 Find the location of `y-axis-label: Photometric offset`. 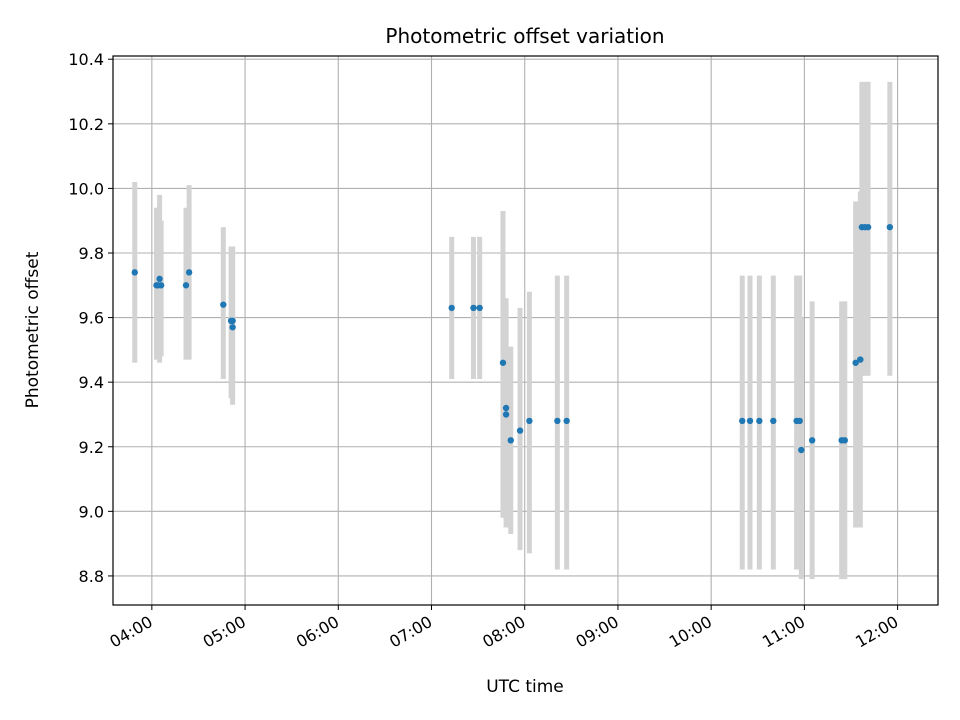

y-axis-label: Photometric offset is located at coordinates (33, 329).